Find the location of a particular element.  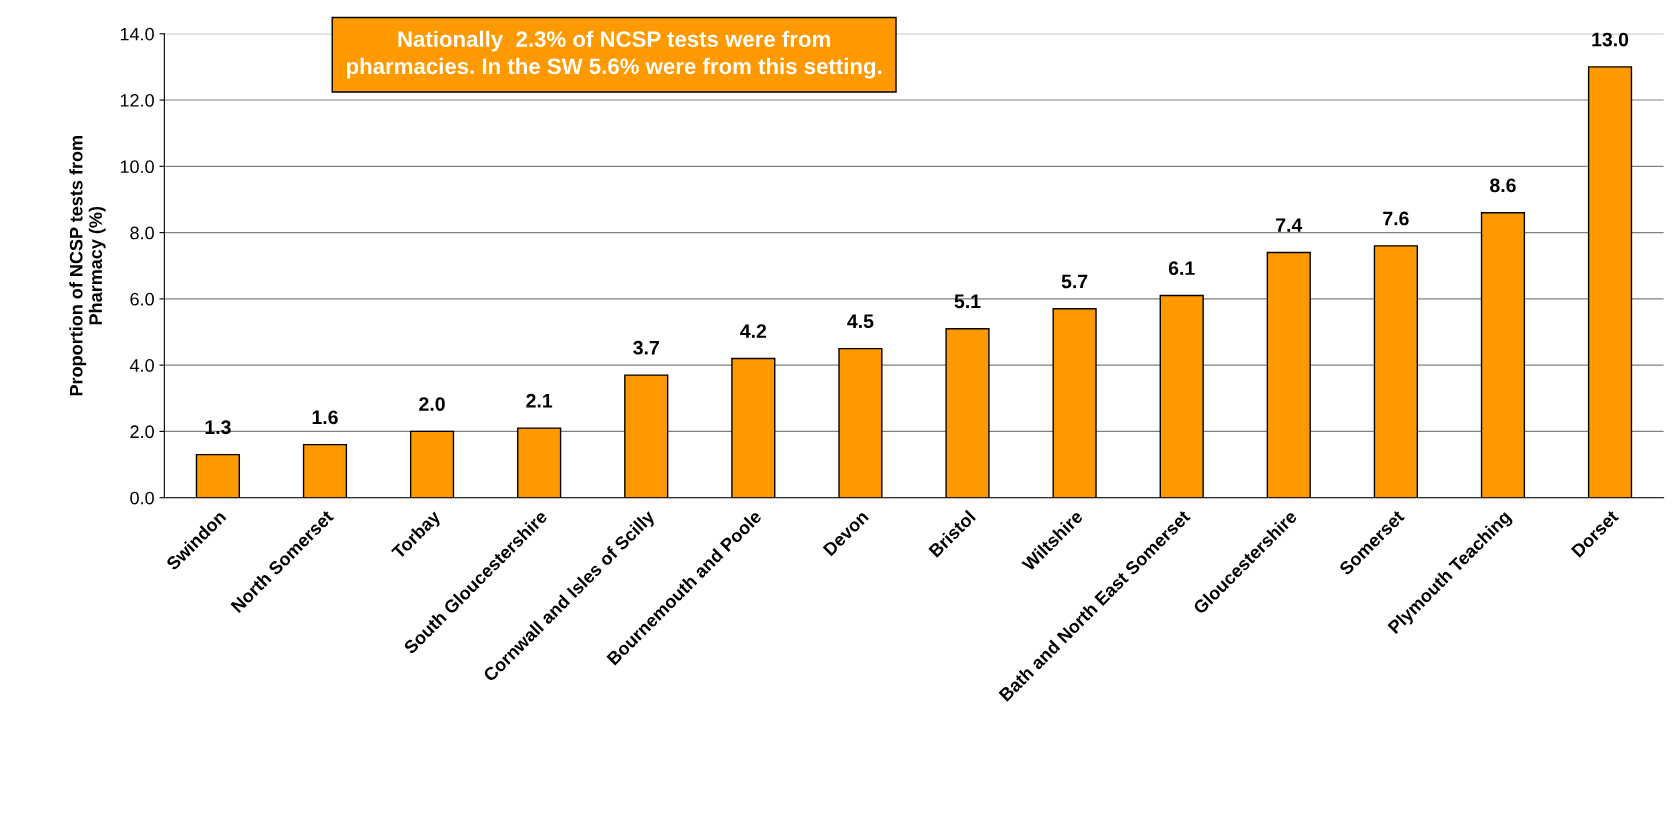

y-tick-label: 6.0 is located at coordinates (142, 299).